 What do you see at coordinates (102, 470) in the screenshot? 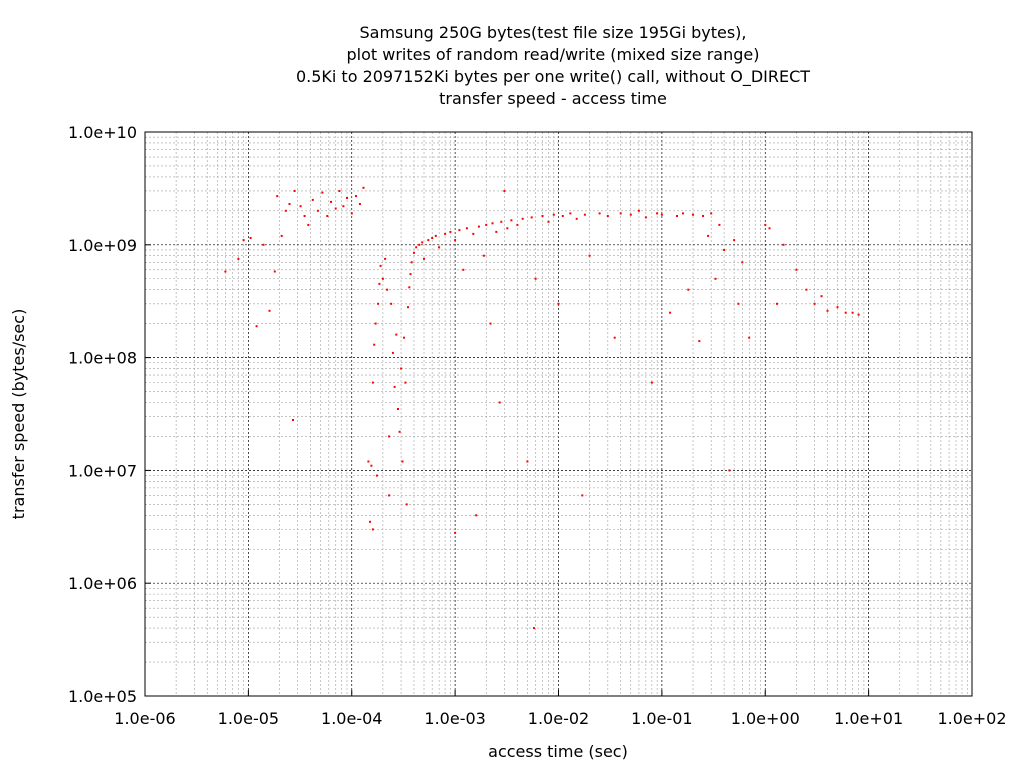
I see `y-tick-label: 1.0e+07` at bounding box center [102, 470].